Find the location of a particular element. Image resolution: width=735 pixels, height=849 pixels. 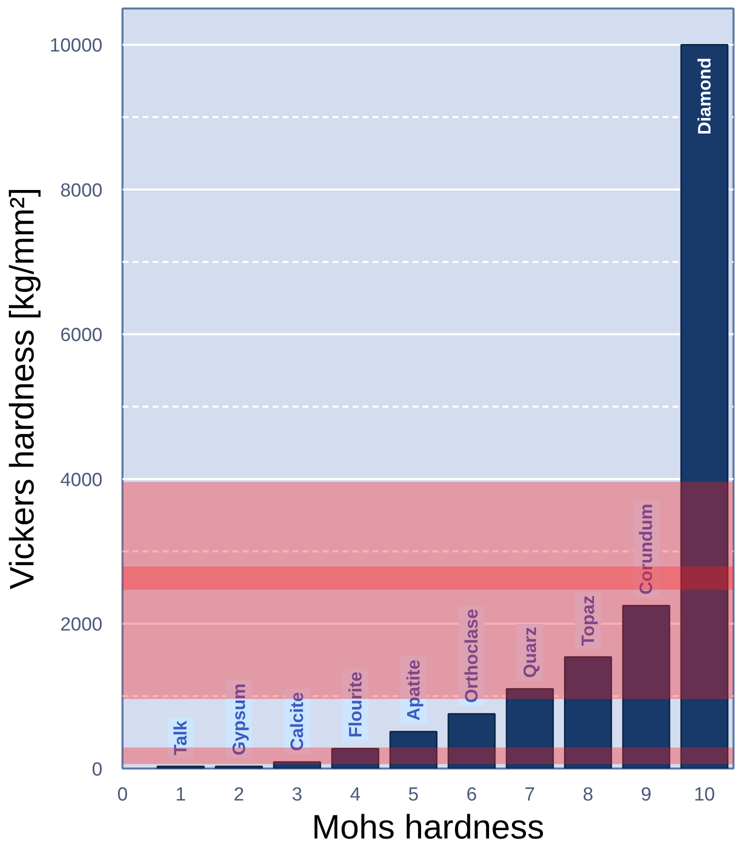

x-tick-label: 0 is located at coordinates (122, 795).